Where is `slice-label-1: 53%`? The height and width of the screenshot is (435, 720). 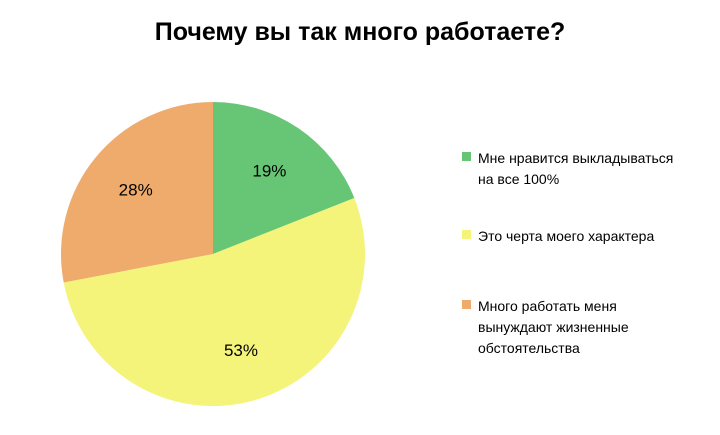
slice-label-1: 53% is located at coordinates (241, 350).